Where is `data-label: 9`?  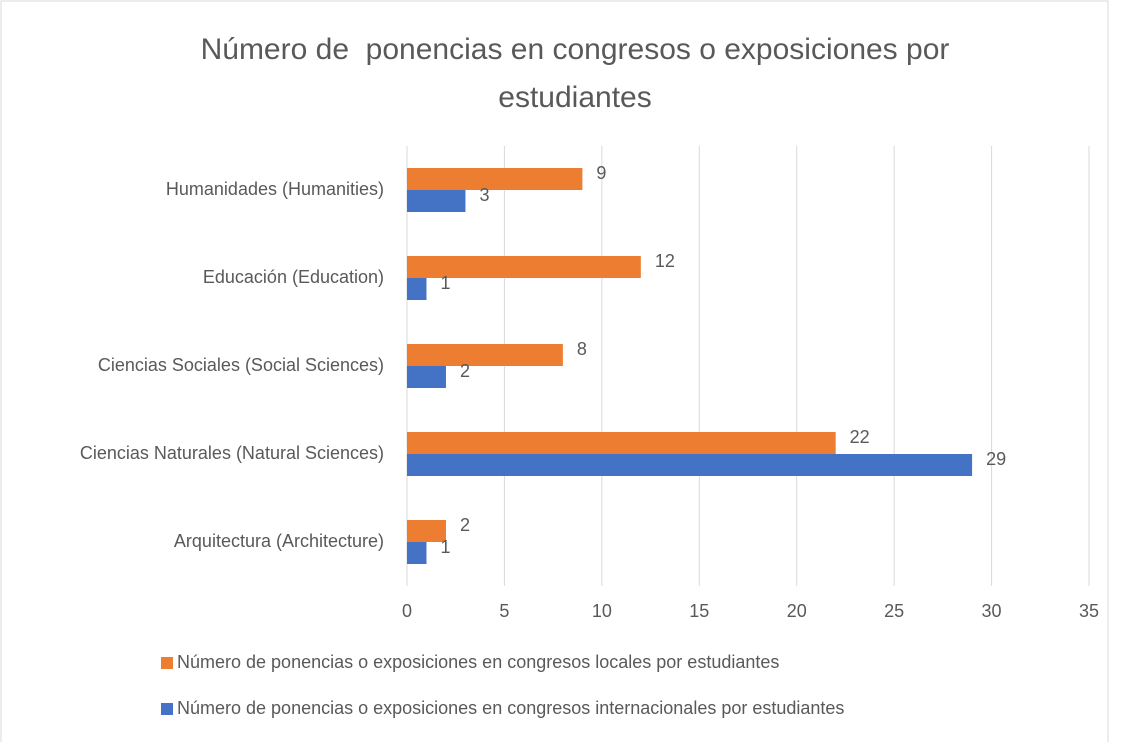 data-label: 9 is located at coordinates (601, 173).